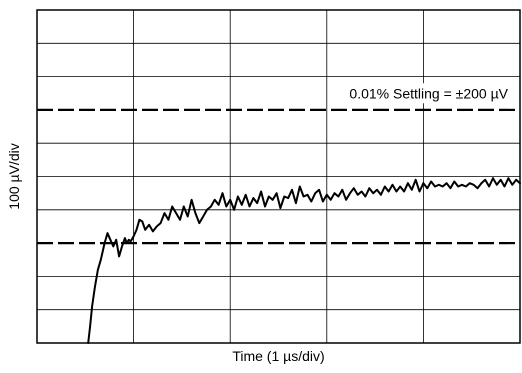  I want to click on annotation-background, so click(429, 93).